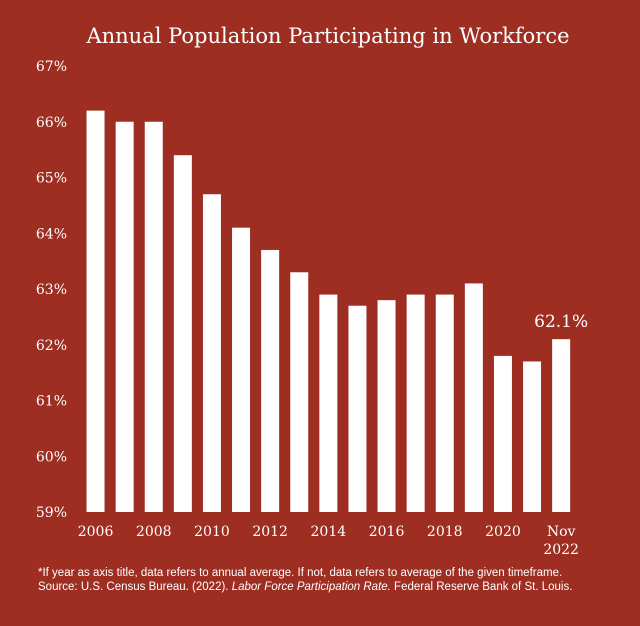 The height and width of the screenshot is (626, 640). I want to click on x-tick-label: Nov 2022, so click(561, 541).